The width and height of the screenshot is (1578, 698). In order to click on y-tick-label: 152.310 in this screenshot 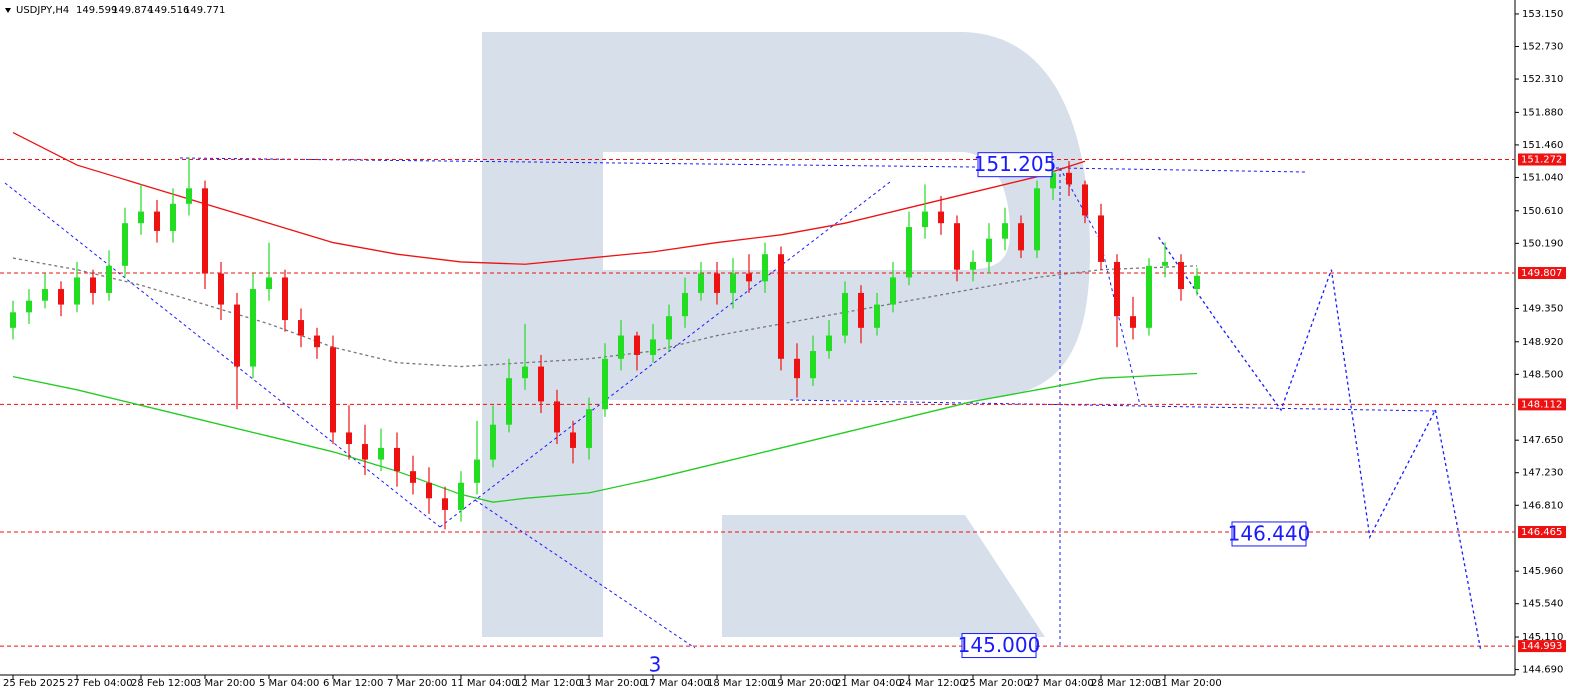, I will do `click(1542, 79)`.